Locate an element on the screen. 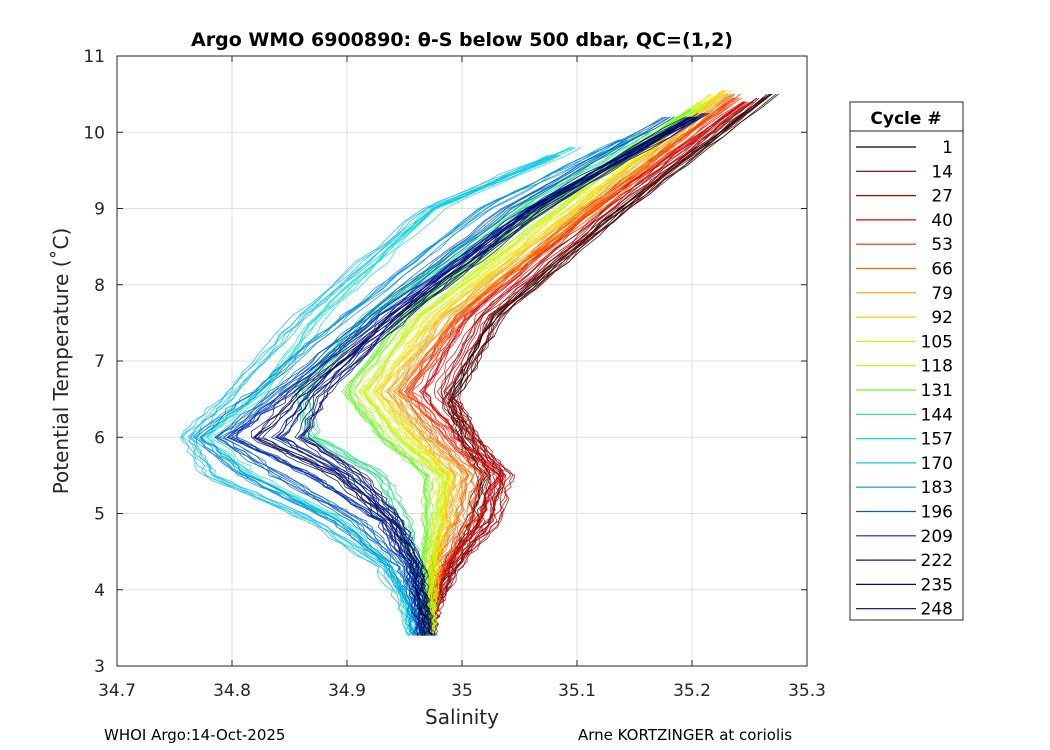 The width and height of the screenshot is (1050, 750). legend-box is located at coordinates (906, 361).